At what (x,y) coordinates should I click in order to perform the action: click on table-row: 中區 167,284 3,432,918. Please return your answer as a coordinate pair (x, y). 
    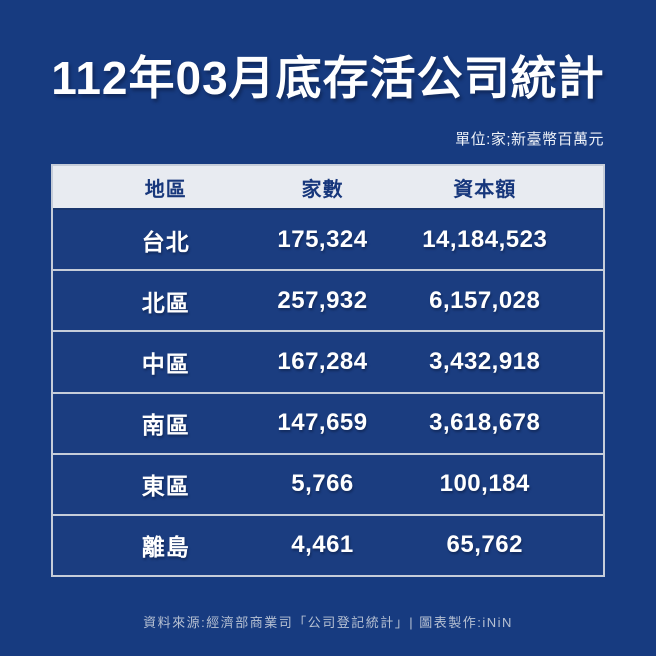
    Looking at the image, I should click on (328, 363).